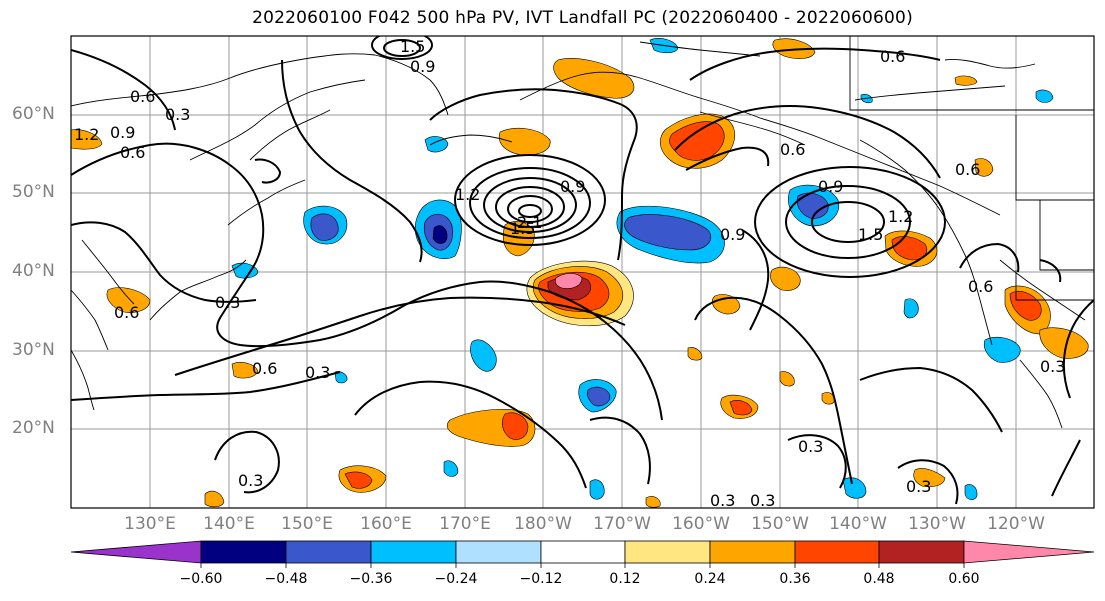 Image resolution: width=1105 pixels, height=601 pixels. I want to click on lat-label: 60°N, so click(33, 114).